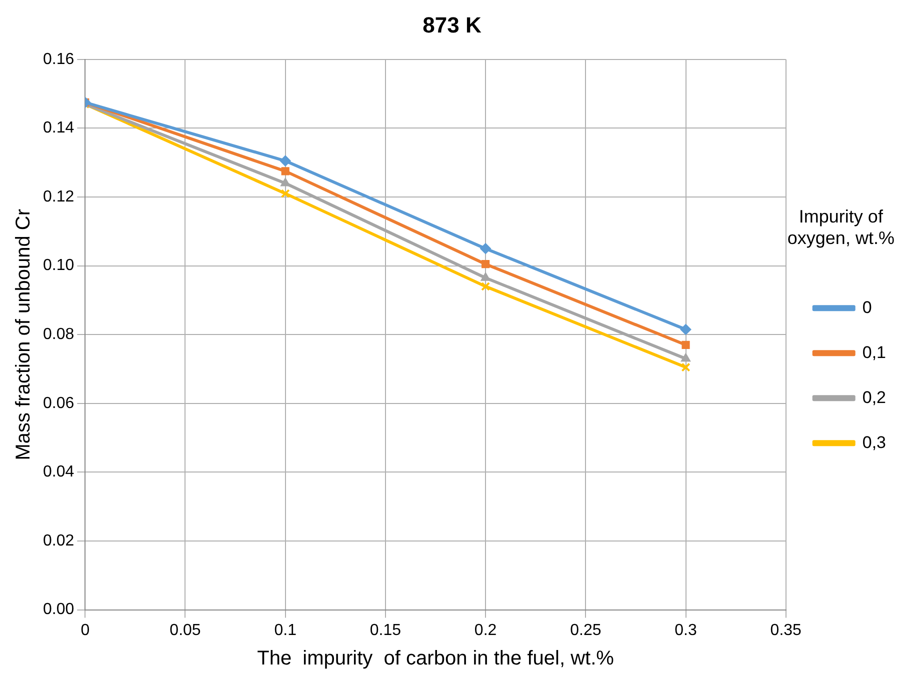  I want to click on x-tick-label: 0, so click(85, 630).